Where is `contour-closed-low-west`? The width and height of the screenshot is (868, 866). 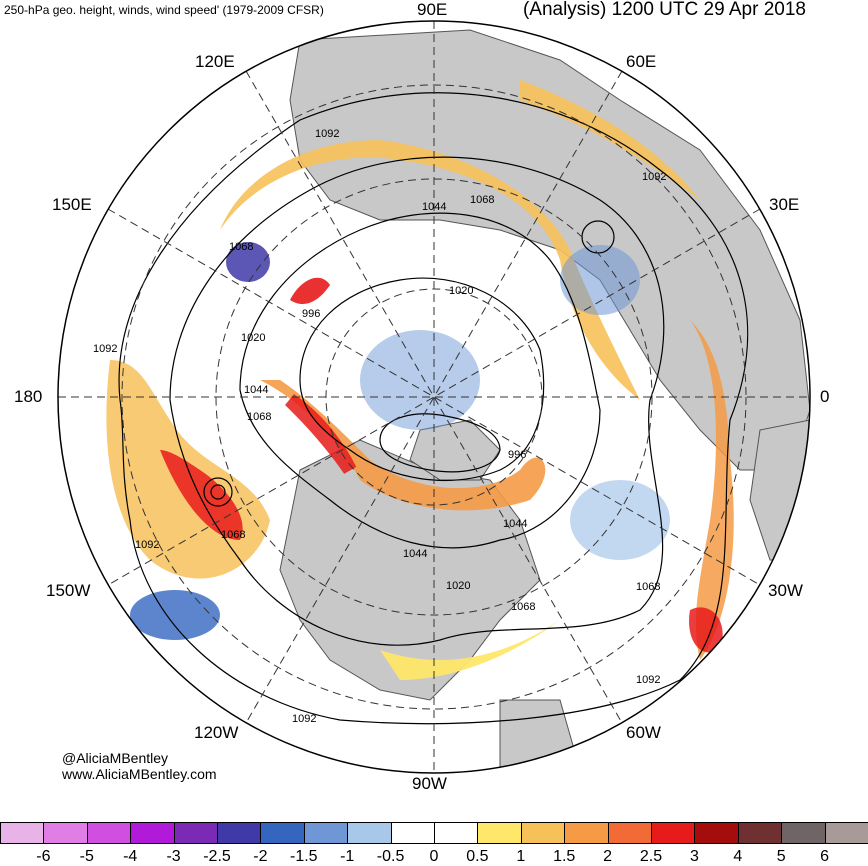 contour-closed-low-west is located at coordinates (218, 492).